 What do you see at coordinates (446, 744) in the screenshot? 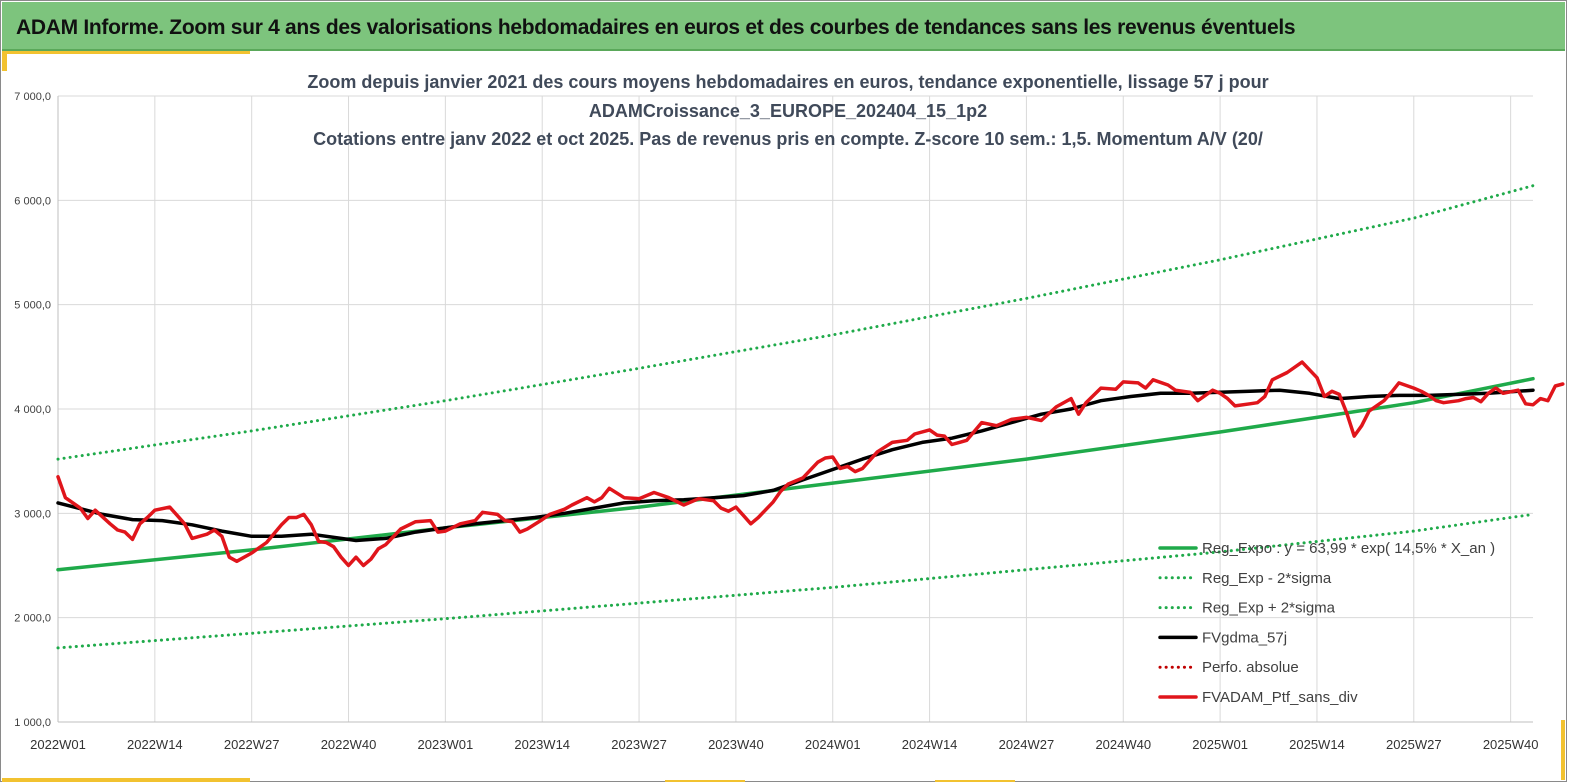
I see `x-tick-label: 2023W01` at bounding box center [446, 744].